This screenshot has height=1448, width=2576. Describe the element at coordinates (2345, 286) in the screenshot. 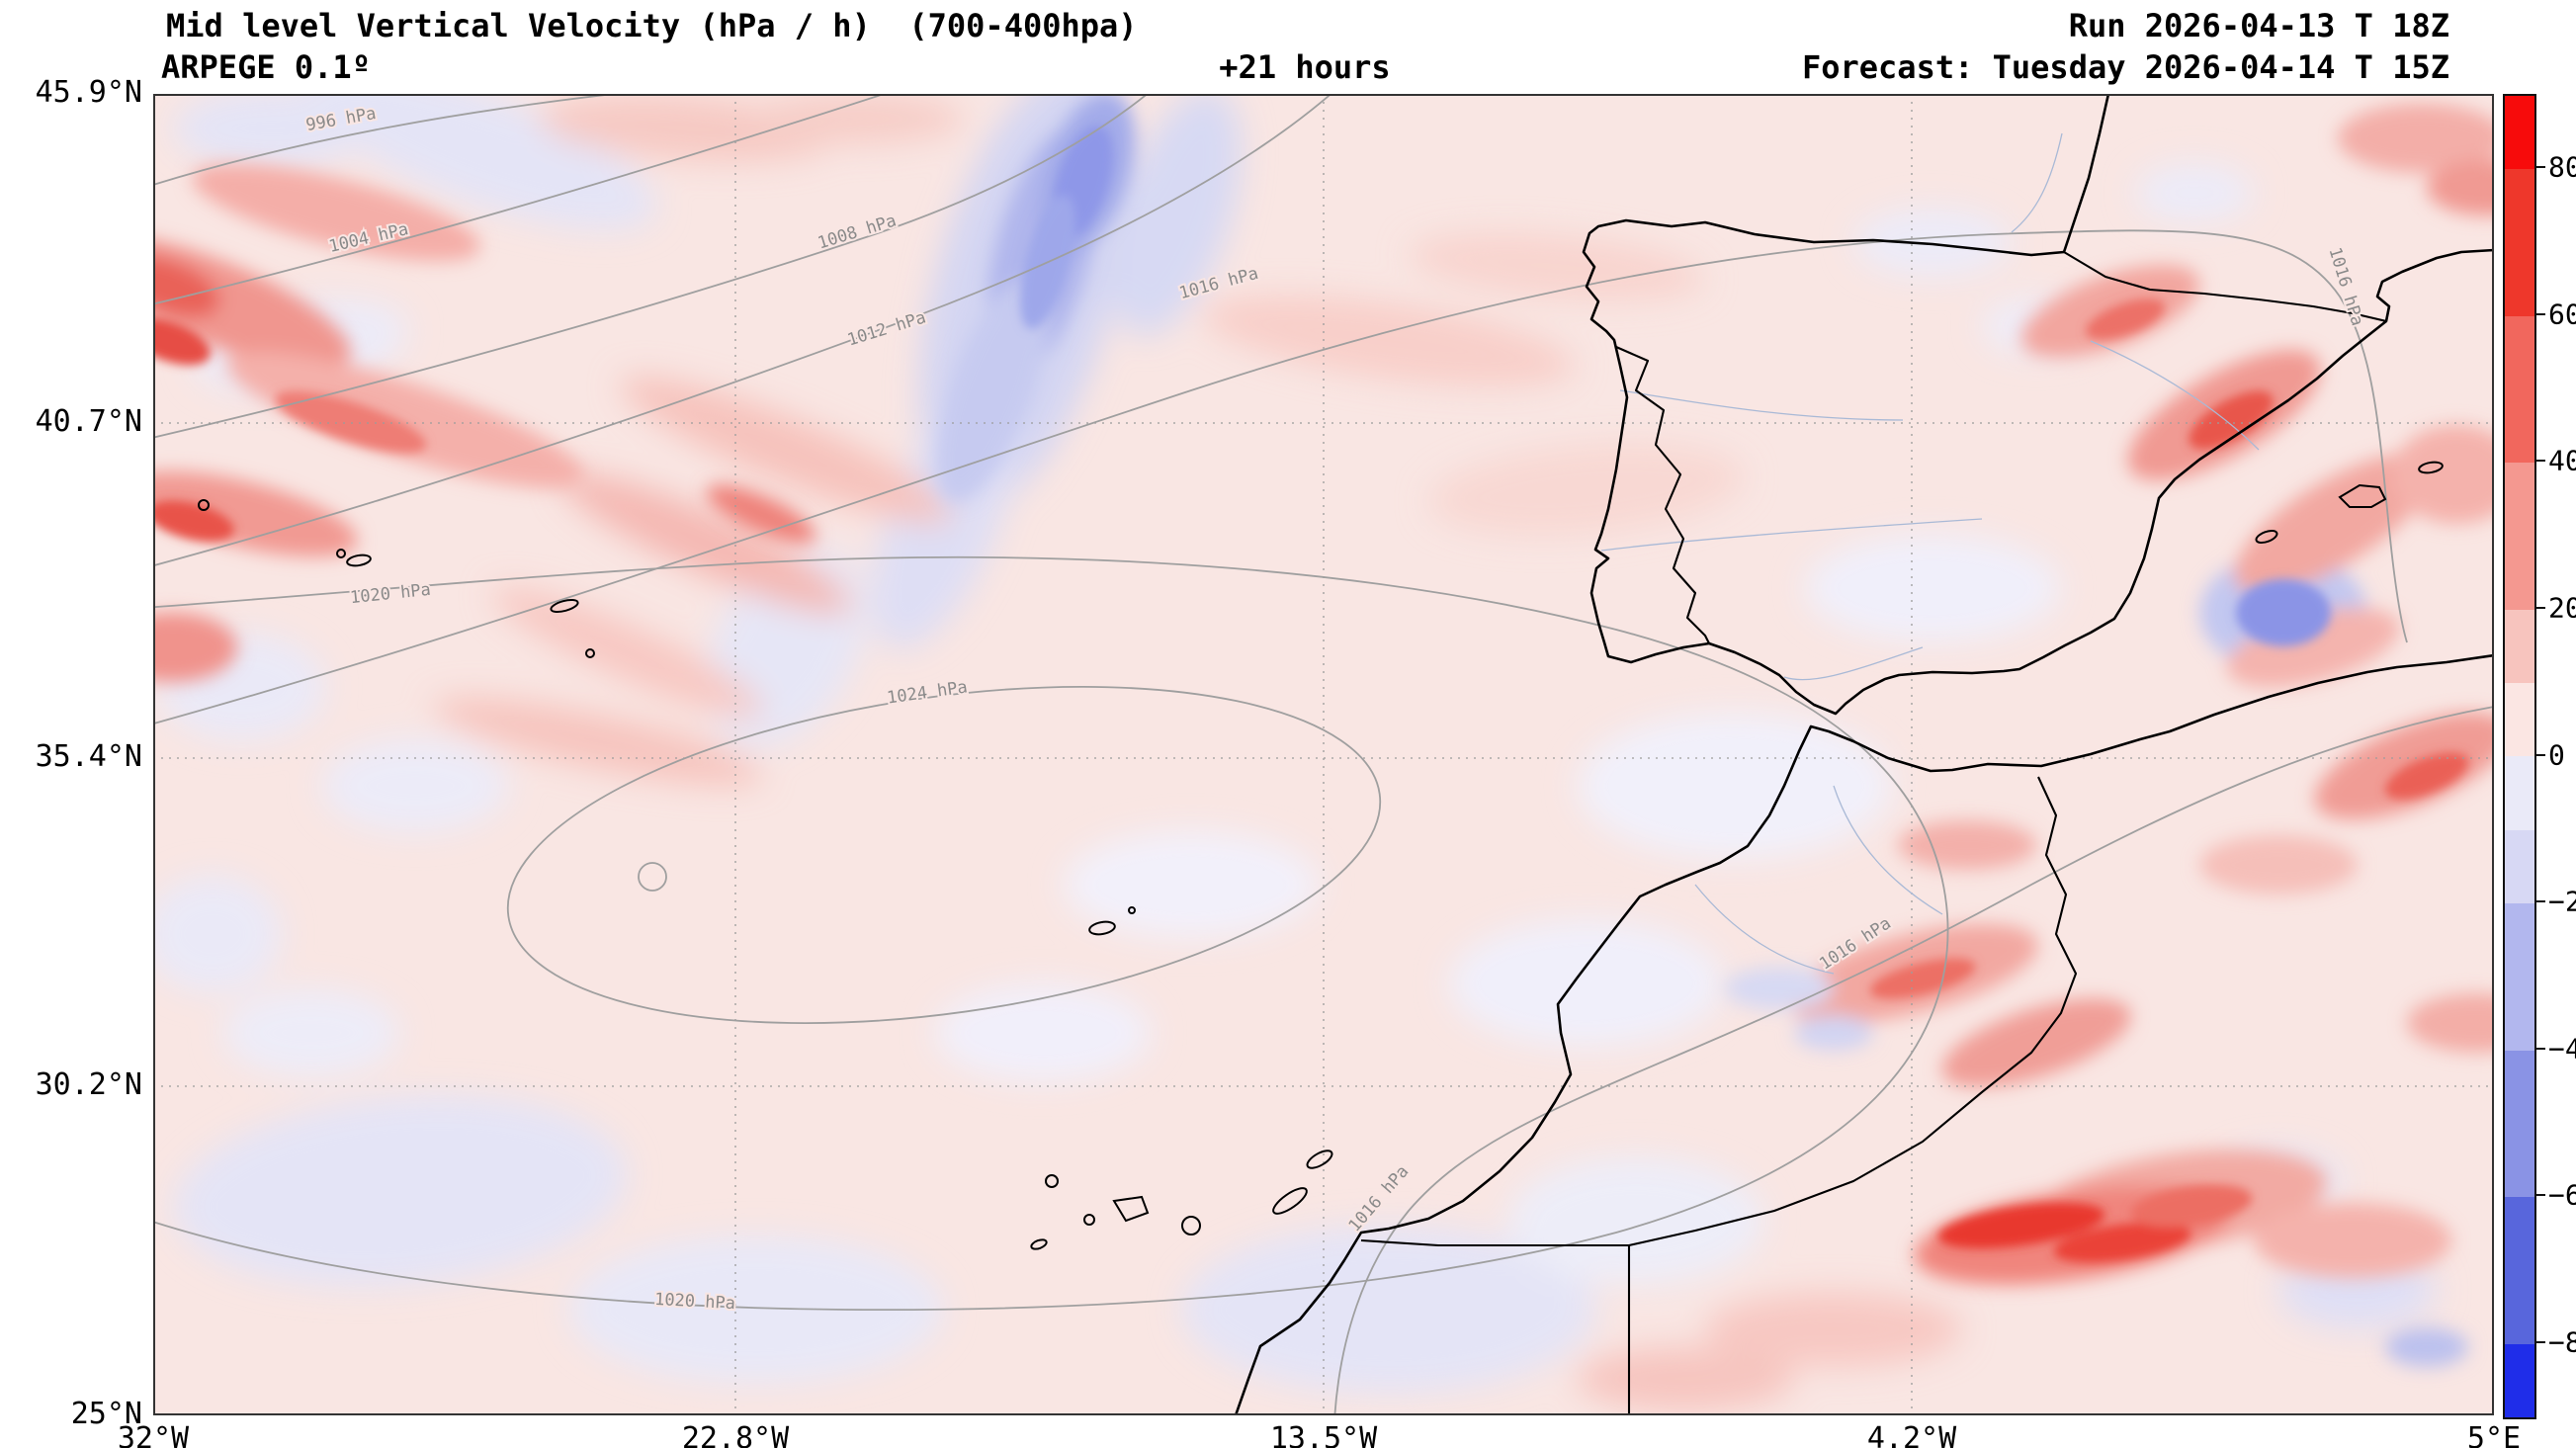

I see `isobar-label: 1016 hPa` at that location.